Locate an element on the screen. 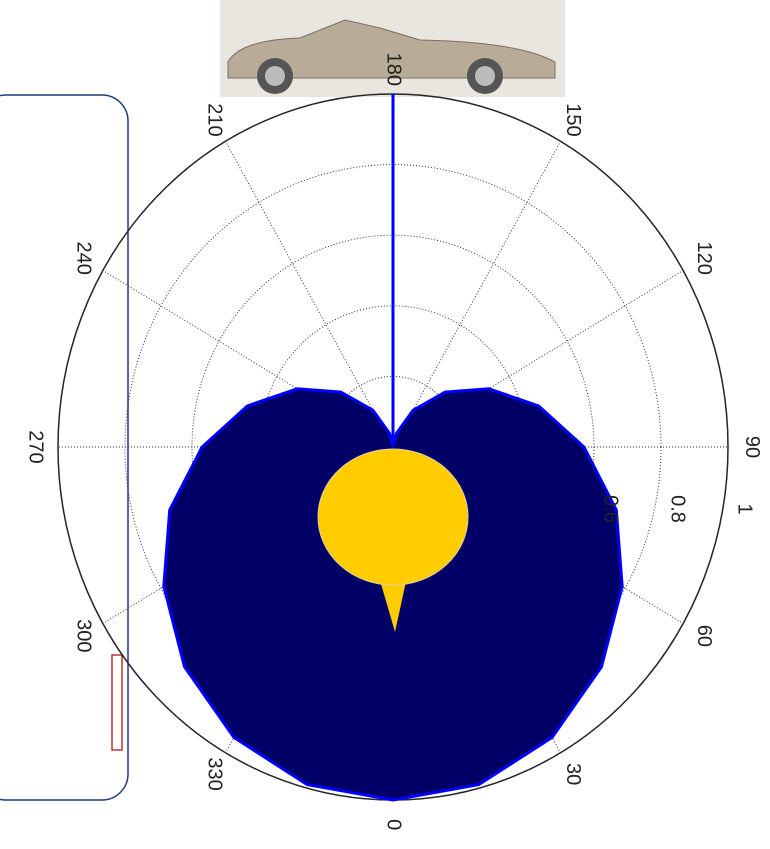 This screenshot has height=849, width=770. theta-tick-label: 240 is located at coordinates (83, 257).